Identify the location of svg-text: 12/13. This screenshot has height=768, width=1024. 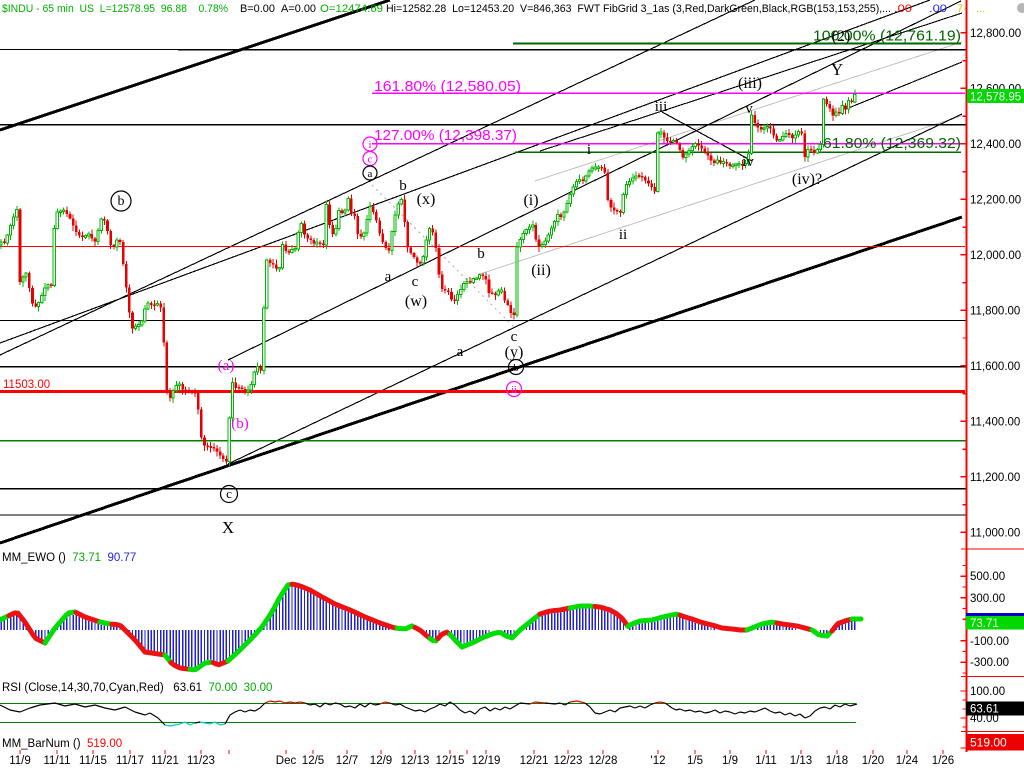
(415, 761).